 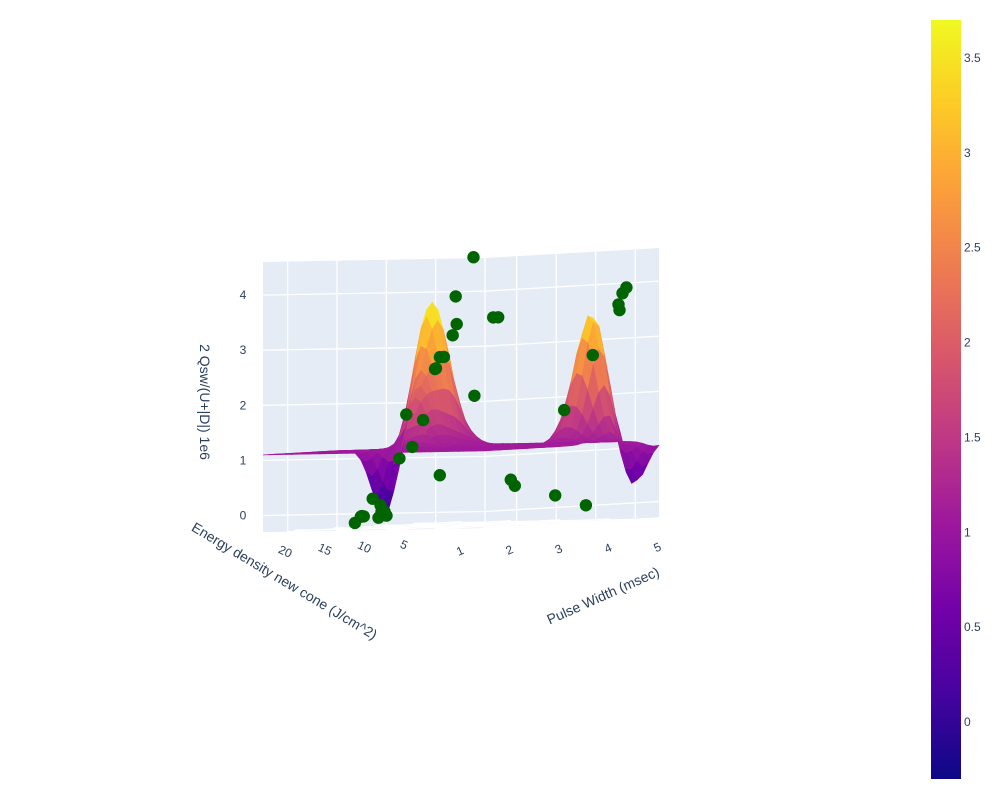 What do you see at coordinates (559, 549) in the screenshot?
I see `x-tick-label: 3` at bounding box center [559, 549].